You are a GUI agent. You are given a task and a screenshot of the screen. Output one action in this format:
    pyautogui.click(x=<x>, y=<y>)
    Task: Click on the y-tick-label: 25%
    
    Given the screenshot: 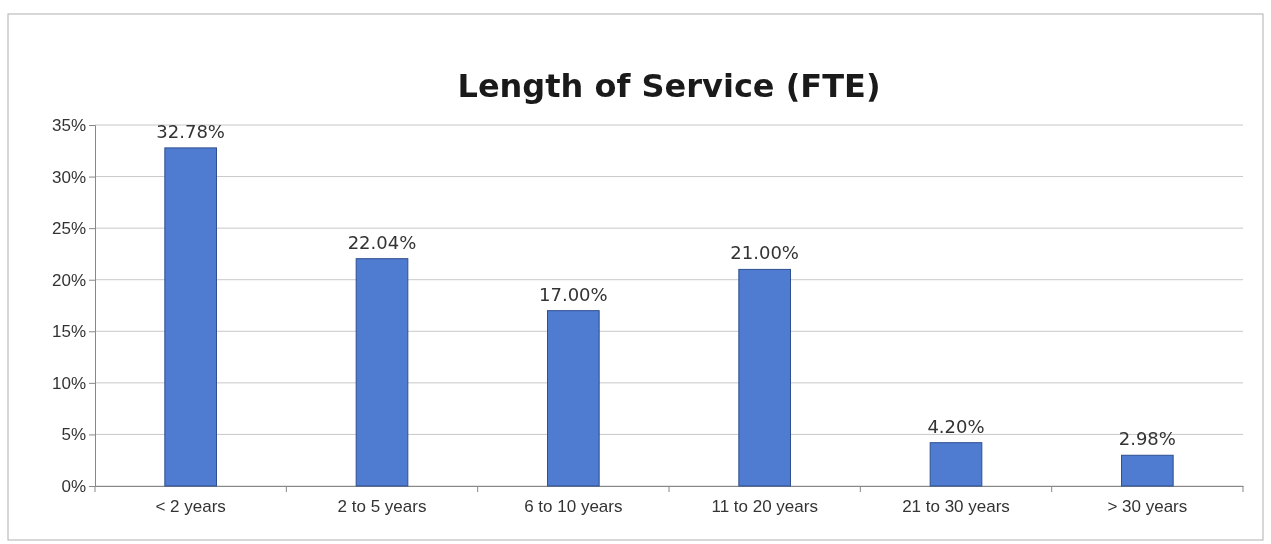 What is the action you would take?
    pyautogui.click(x=68, y=229)
    